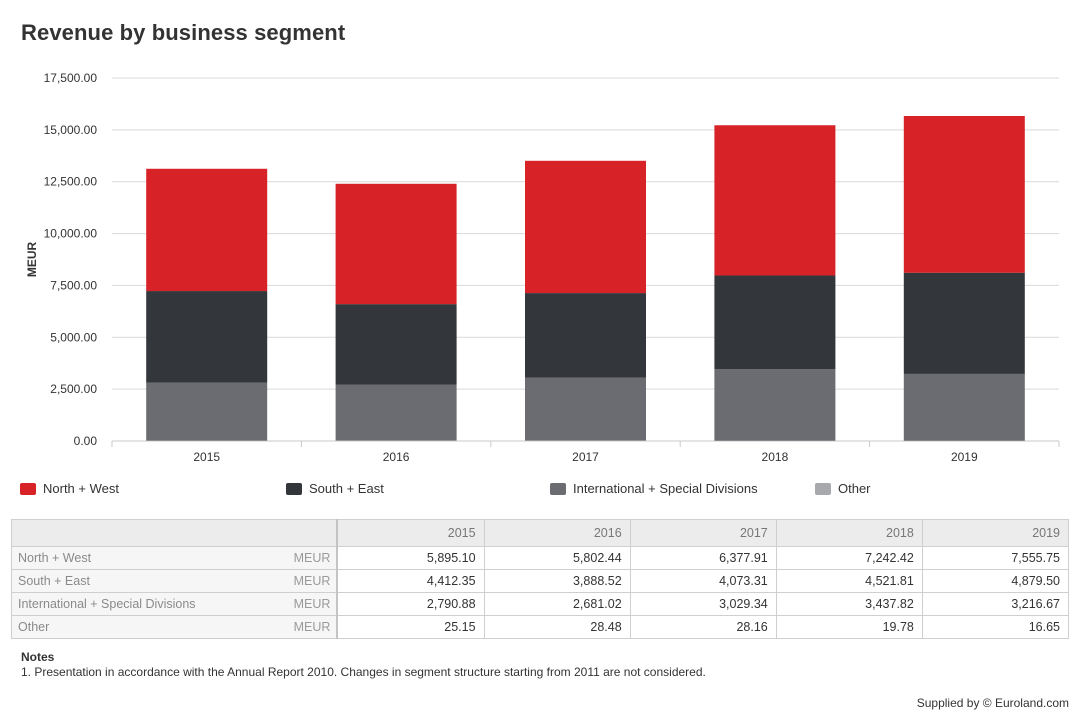 This screenshot has width=1080, height=721. What do you see at coordinates (849, 604) in the screenshot?
I see `table-cell: 3,437.82` at bounding box center [849, 604].